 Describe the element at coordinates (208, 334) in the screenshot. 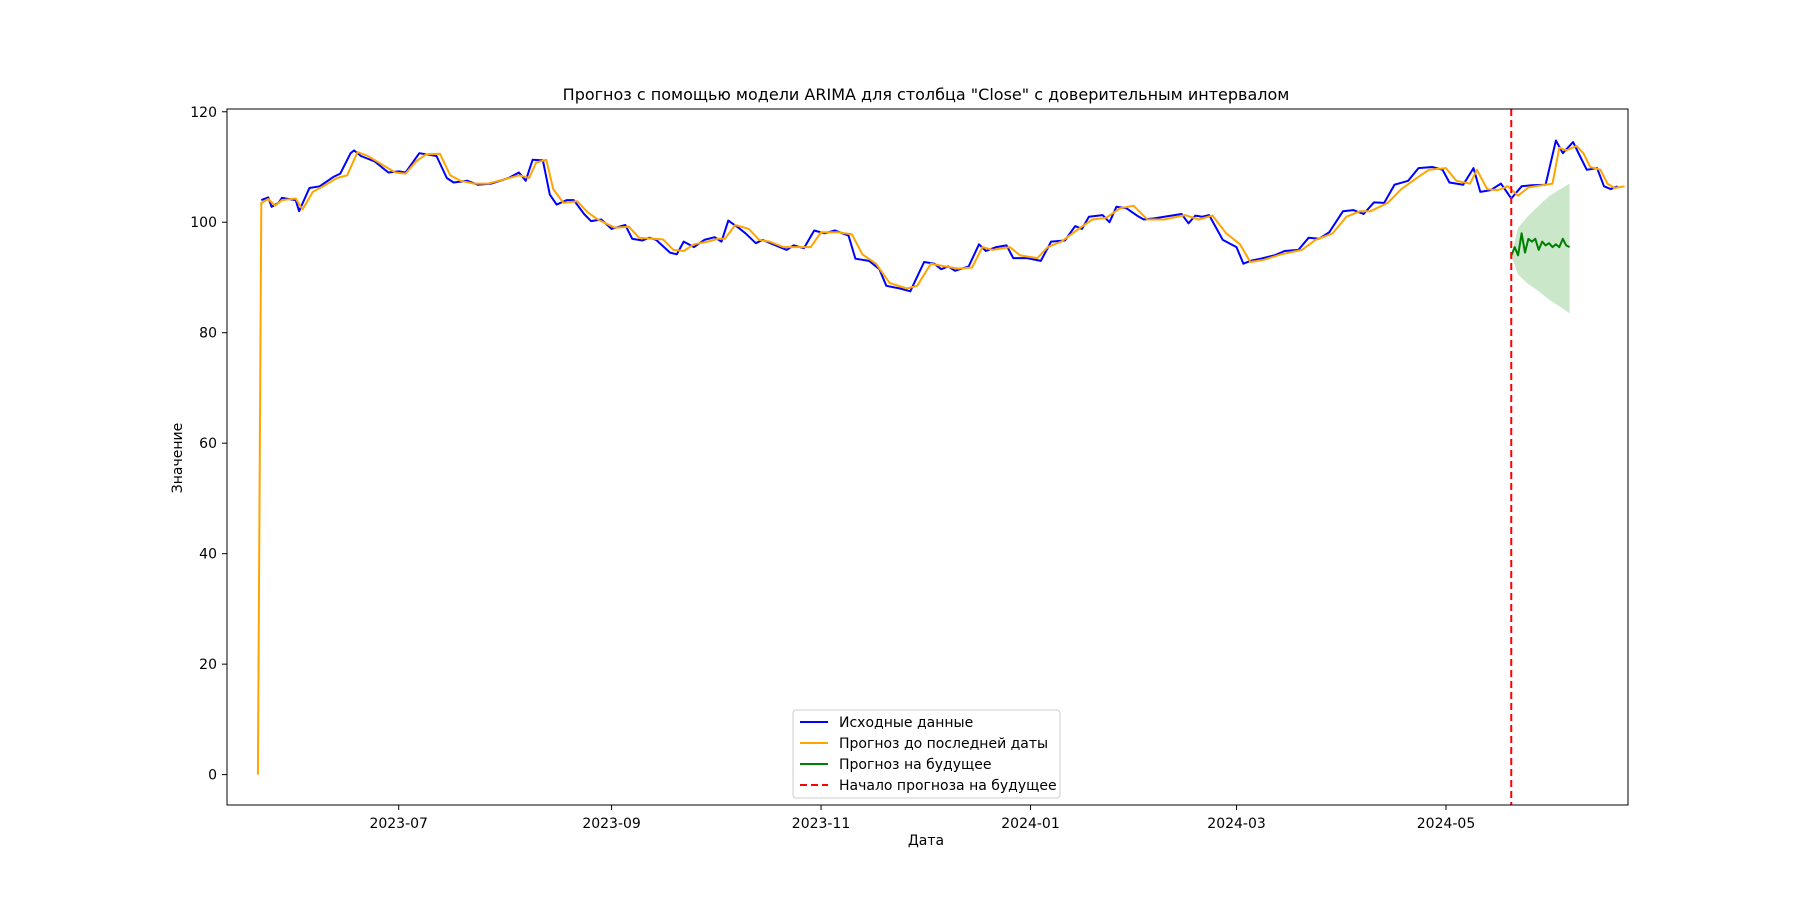

I see `y-tick-label: 80` at that location.